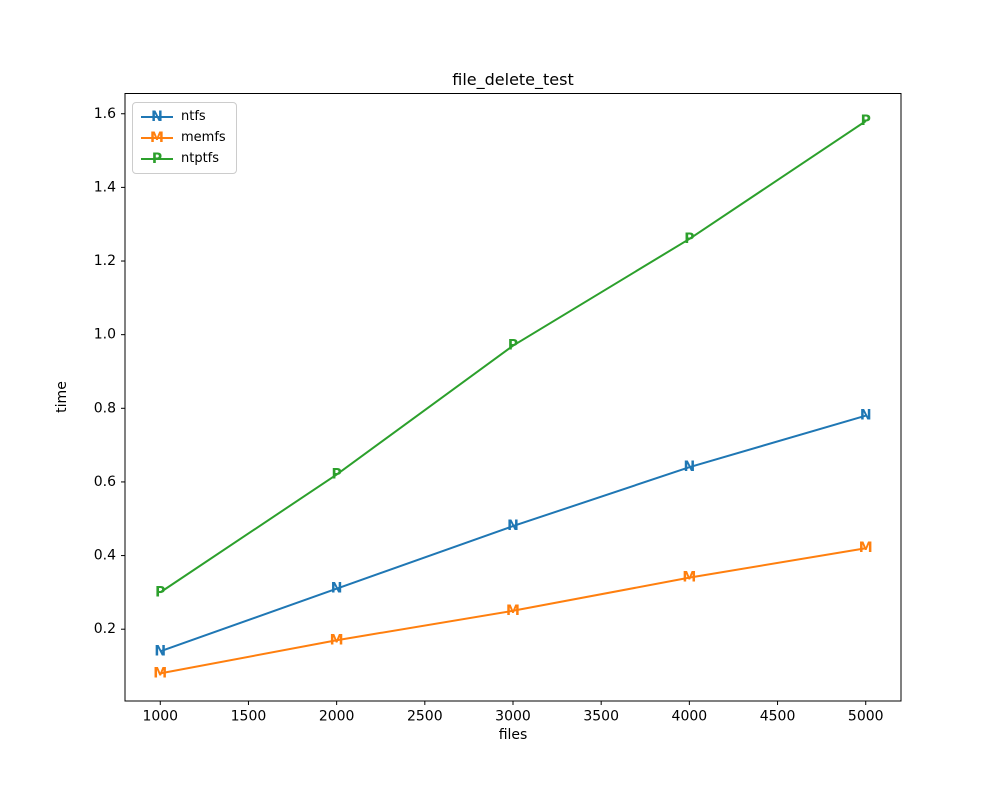 The width and height of the screenshot is (1000, 800). Describe the element at coordinates (105, 629) in the screenshot. I see `y-tick-label: 0.2` at that location.